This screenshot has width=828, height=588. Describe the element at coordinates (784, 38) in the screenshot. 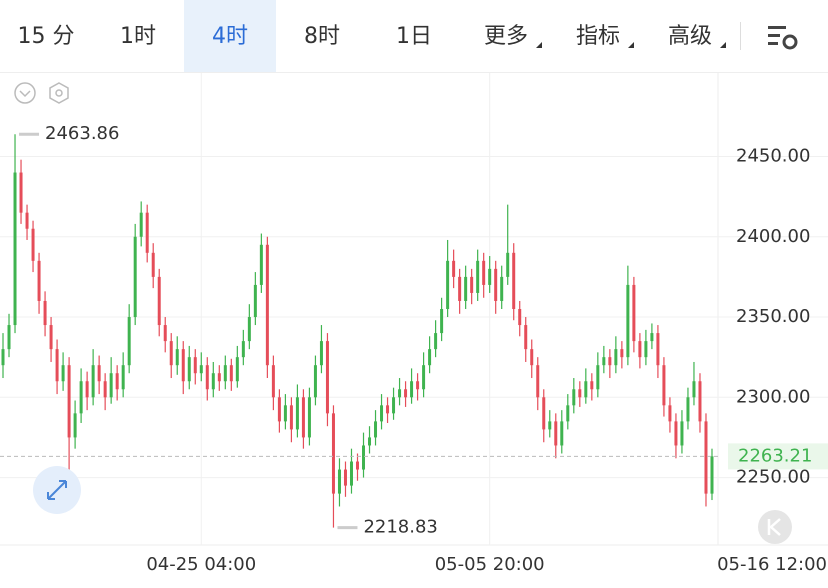

I see `settings-icon` at that location.